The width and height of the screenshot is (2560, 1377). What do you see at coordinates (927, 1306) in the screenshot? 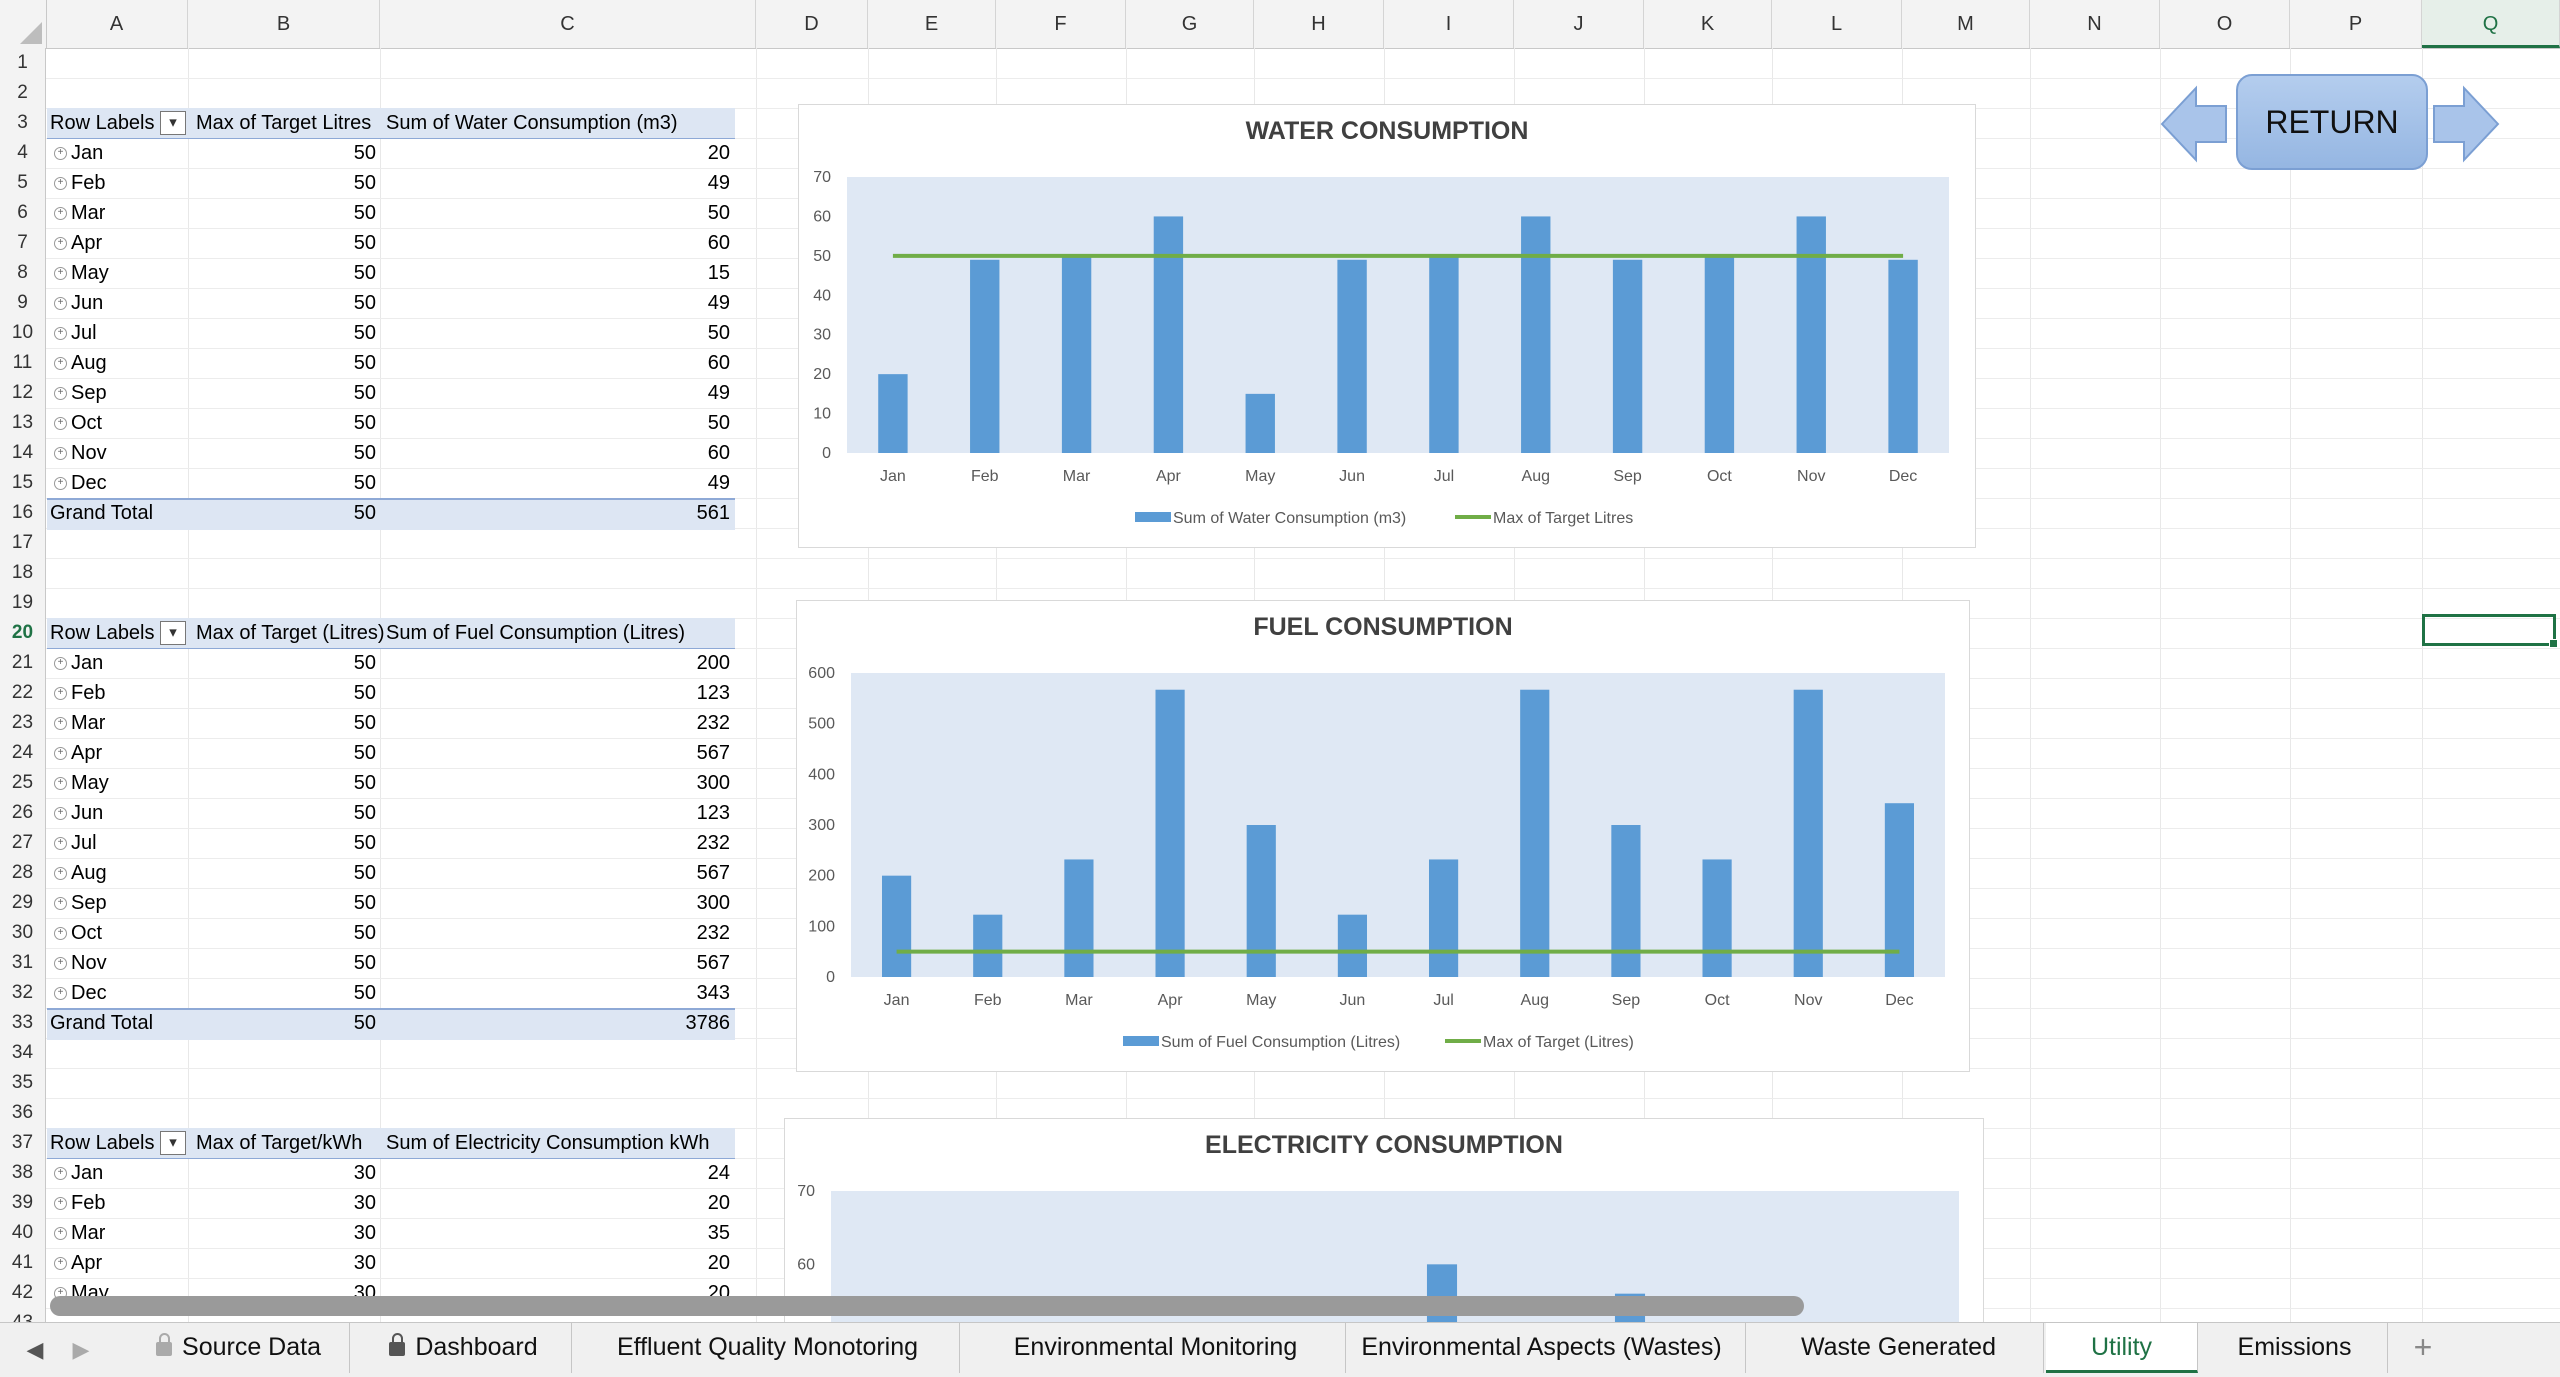
I see `horizontal-scrollbar` at bounding box center [927, 1306].